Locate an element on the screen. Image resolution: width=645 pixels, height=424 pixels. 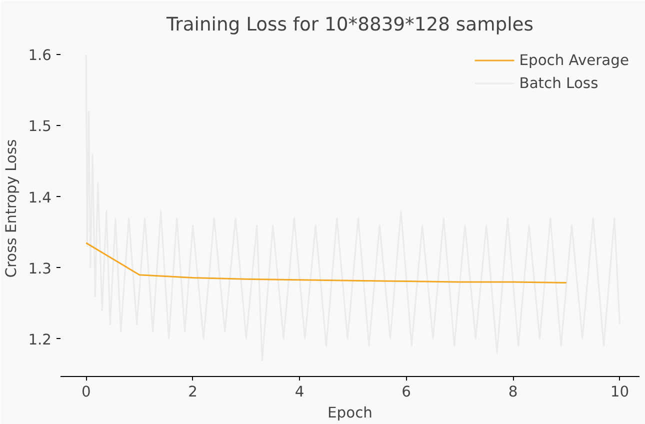
x-tick-label: 4 is located at coordinates (299, 392).